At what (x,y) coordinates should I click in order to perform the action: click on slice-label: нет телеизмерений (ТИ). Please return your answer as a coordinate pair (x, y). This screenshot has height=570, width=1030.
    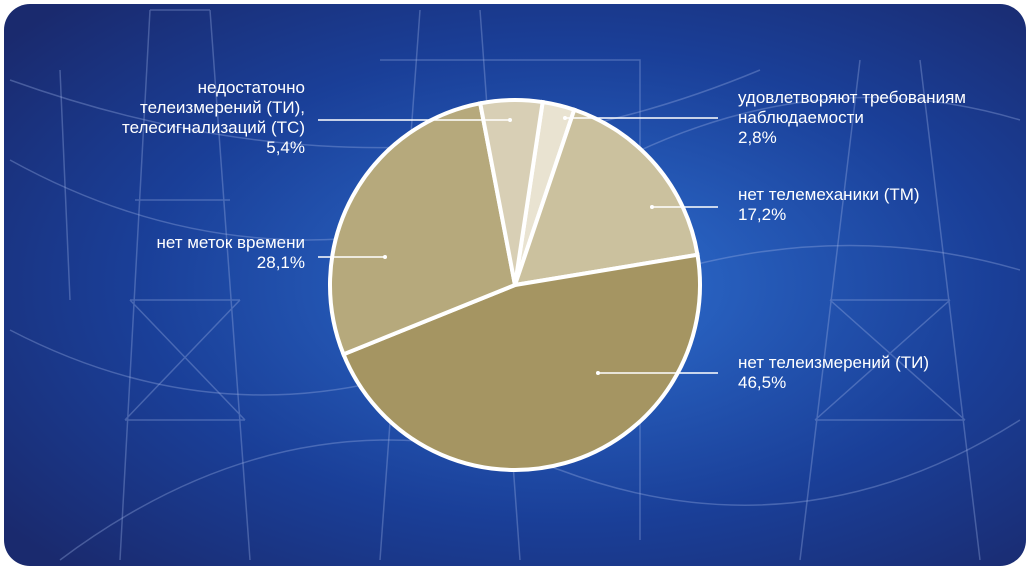
    Looking at the image, I should click on (833, 362).